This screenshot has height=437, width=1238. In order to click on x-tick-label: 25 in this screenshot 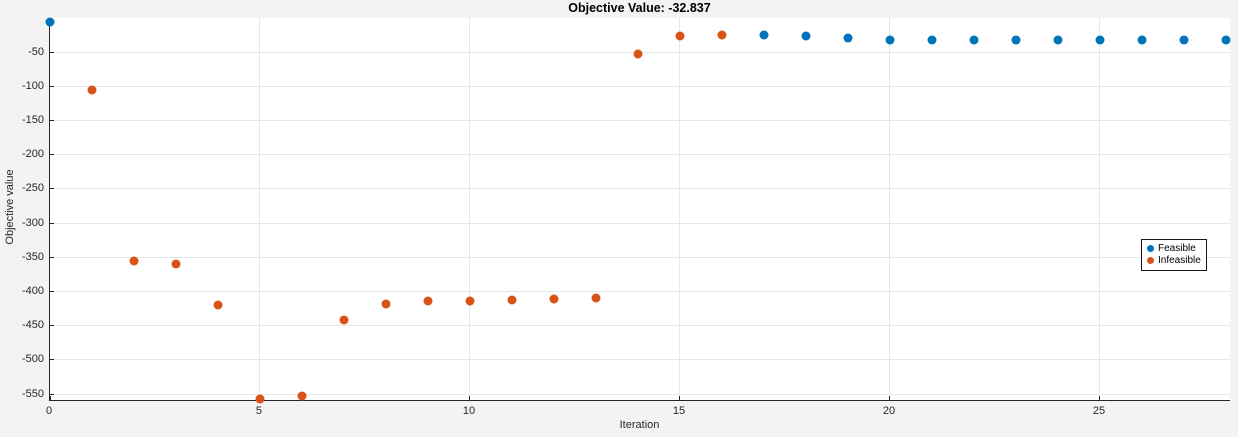, I will do `click(1099, 411)`.